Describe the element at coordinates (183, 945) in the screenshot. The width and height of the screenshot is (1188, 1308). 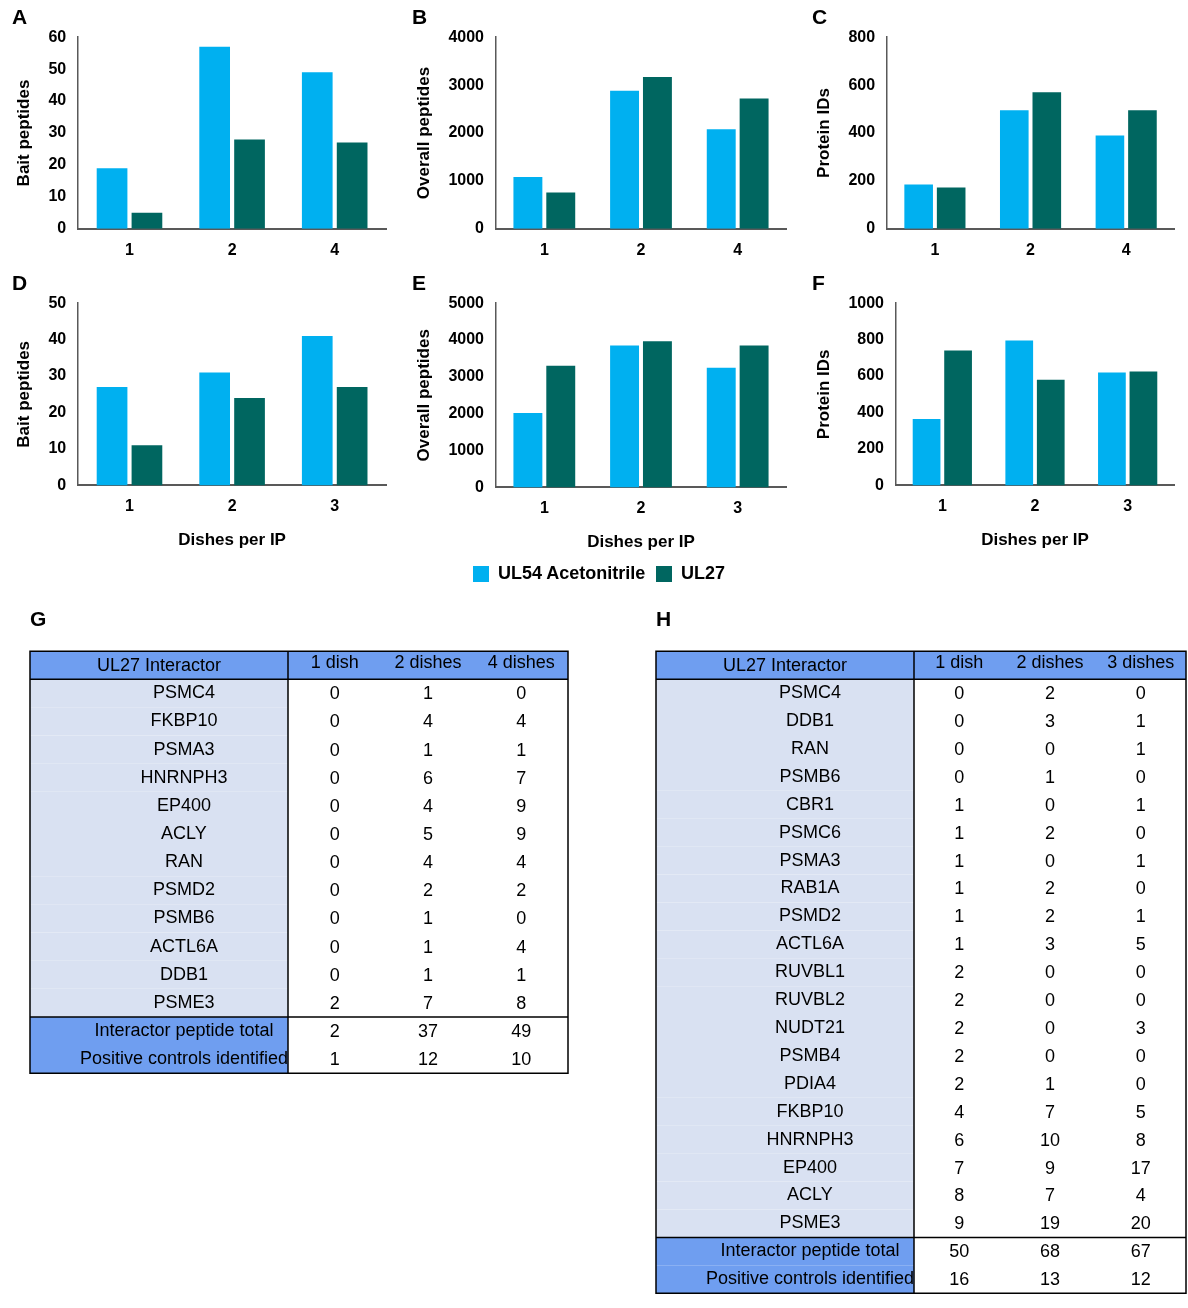
I see `y-tick-label: ACTL6A` at that location.